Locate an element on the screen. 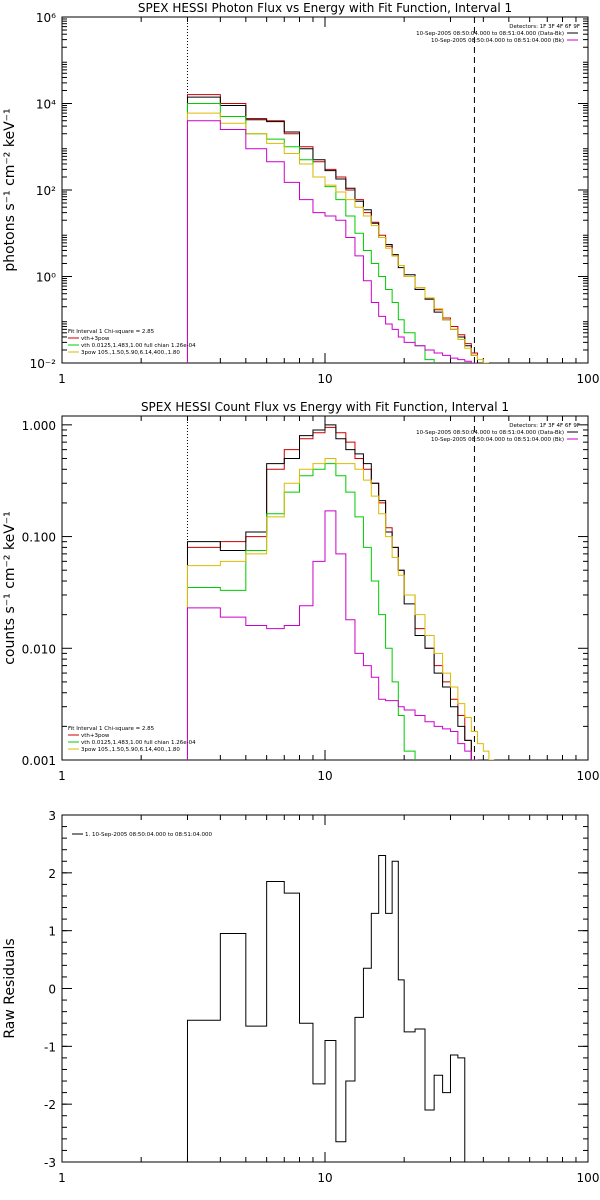 The height and width of the screenshot is (1200, 600). y-tick-label: 0.100 is located at coordinates (39, 538).